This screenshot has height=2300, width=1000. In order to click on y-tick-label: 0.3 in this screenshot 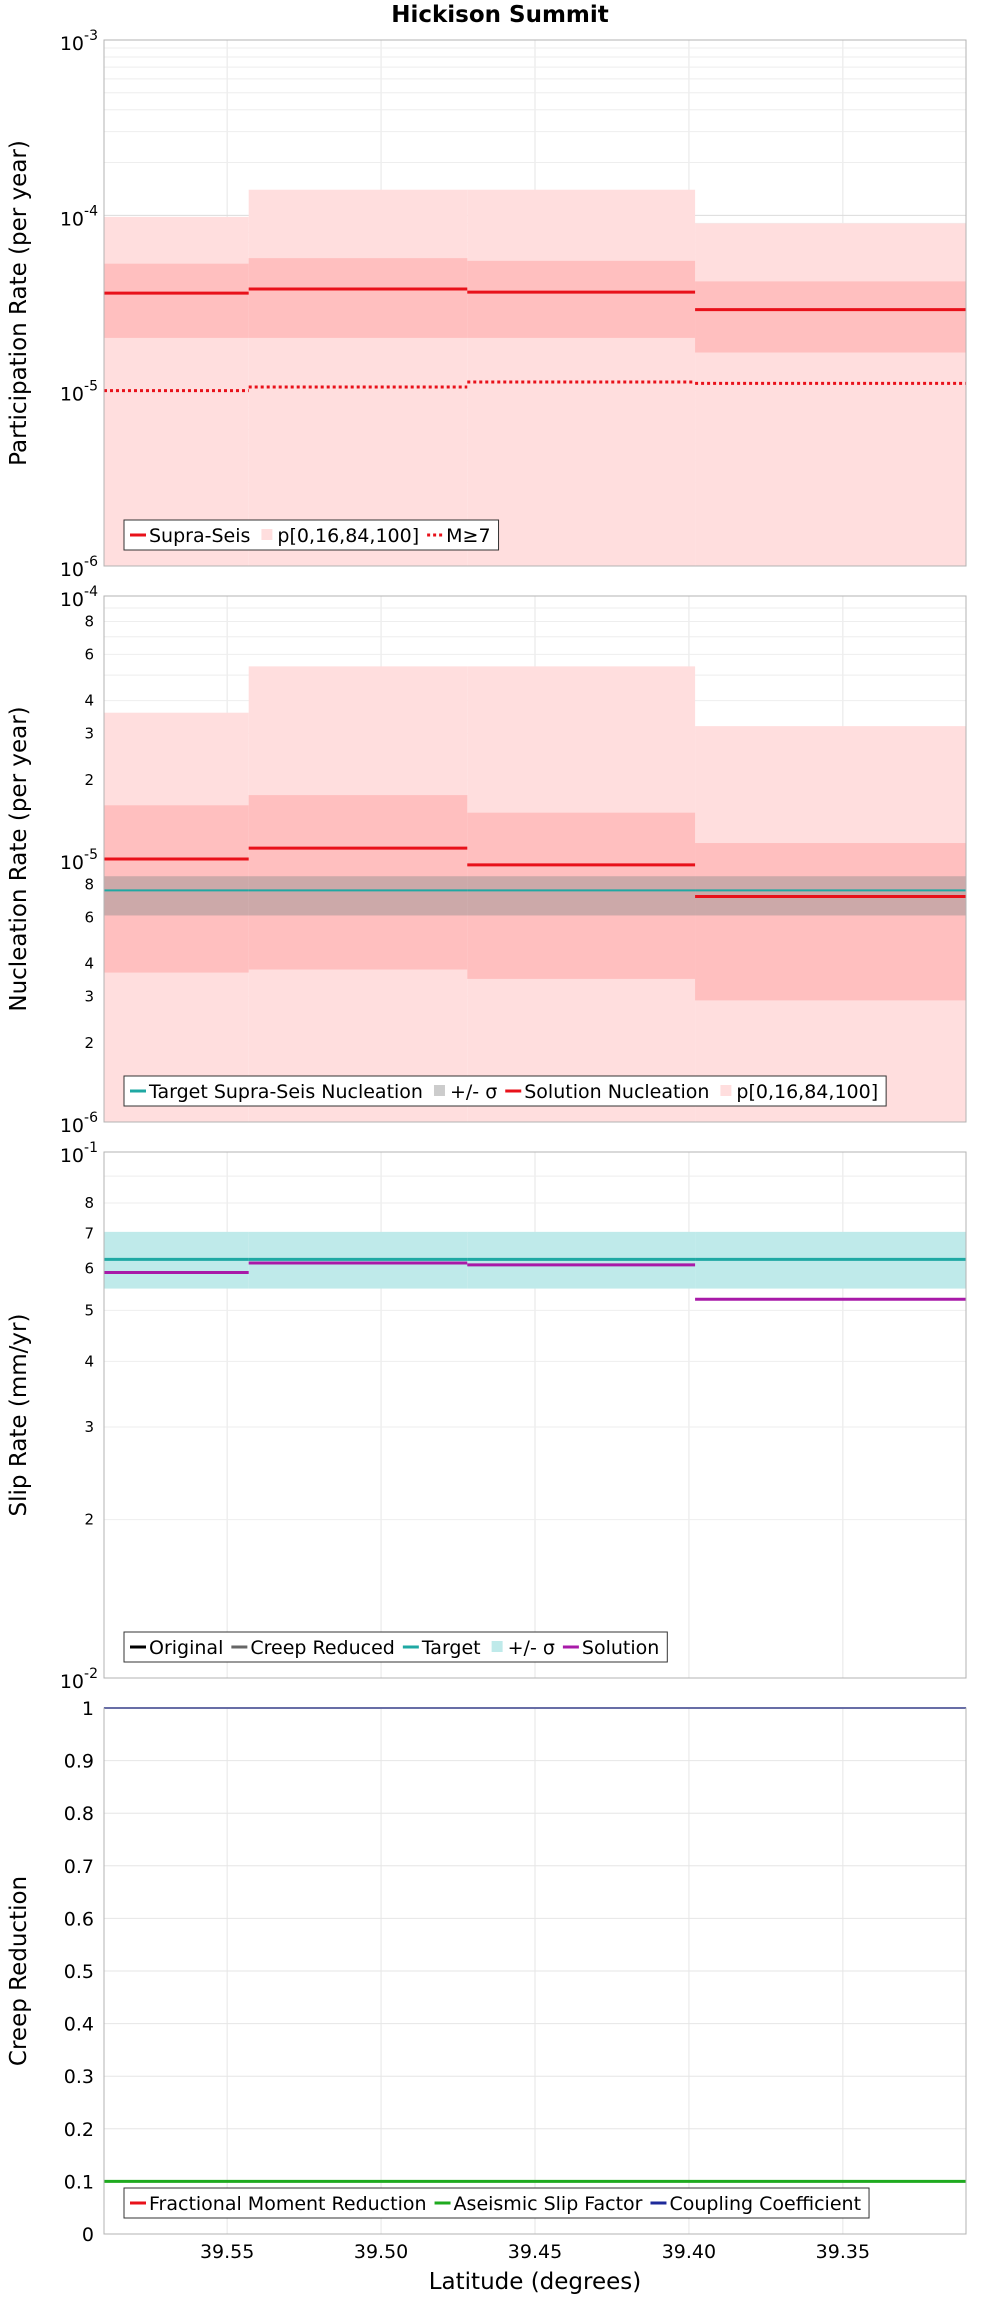, I will do `click(79, 2077)`.